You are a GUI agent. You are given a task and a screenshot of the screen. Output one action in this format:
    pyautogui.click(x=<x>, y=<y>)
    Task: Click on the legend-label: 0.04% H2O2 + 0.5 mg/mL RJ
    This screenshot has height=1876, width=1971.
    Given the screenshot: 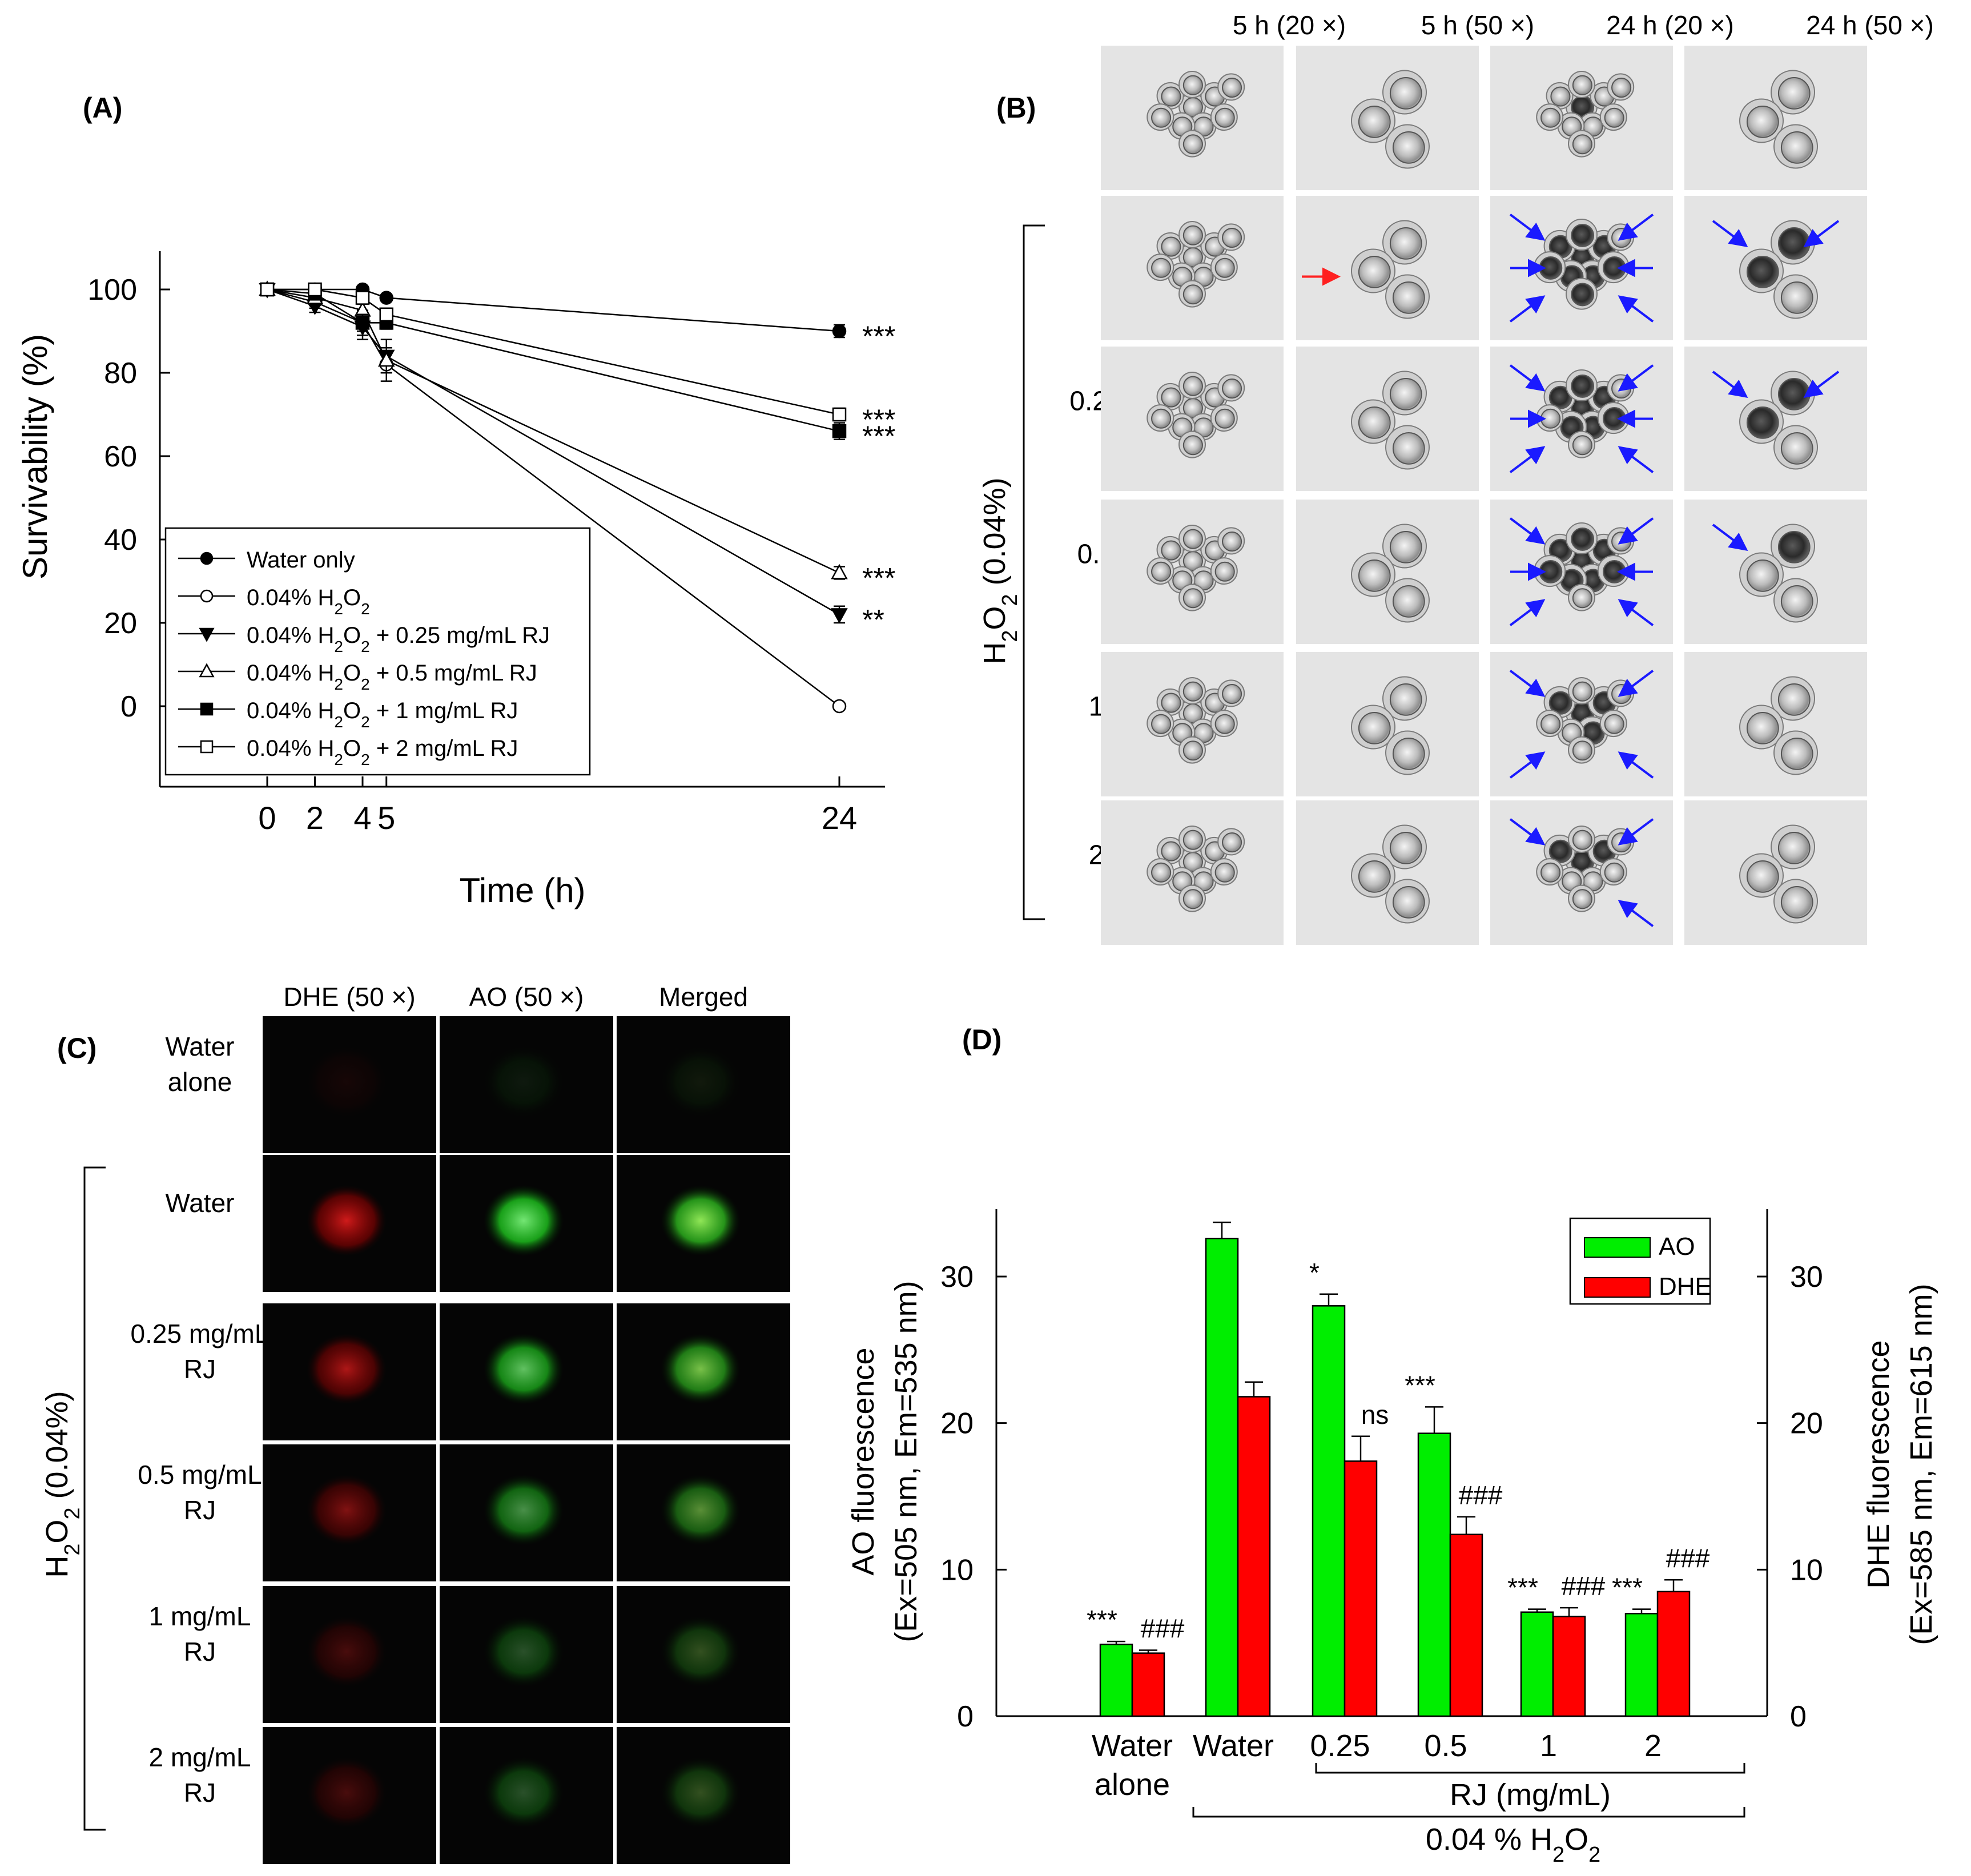 What is the action you would take?
    pyautogui.click(x=392, y=677)
    